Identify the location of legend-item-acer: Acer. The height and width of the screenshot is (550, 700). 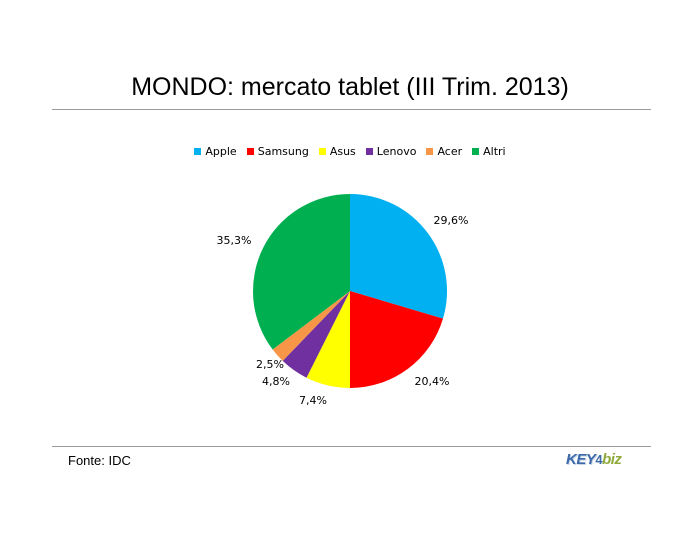
(444, 151).